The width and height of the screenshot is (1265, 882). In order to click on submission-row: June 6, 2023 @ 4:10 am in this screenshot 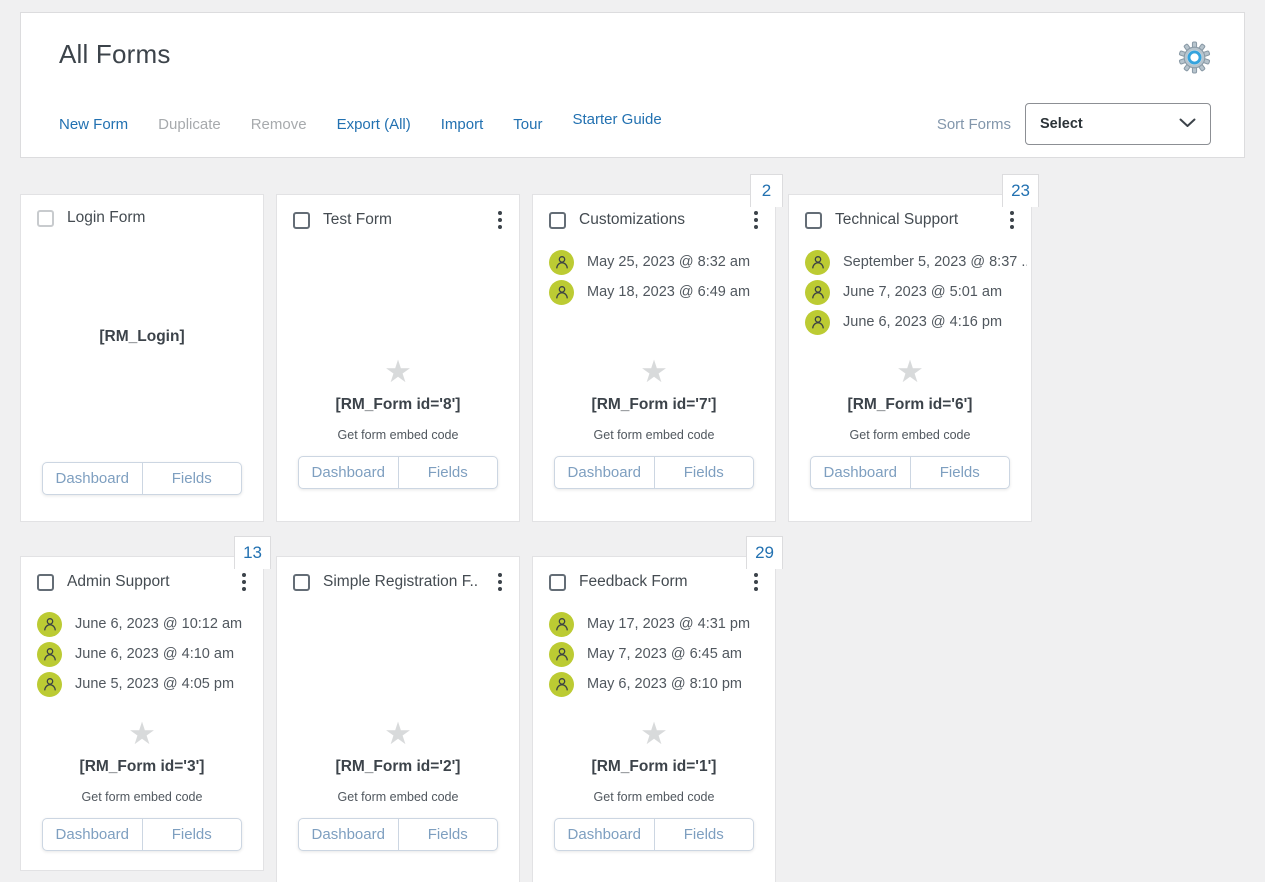, I will do `click(148, 654)`.